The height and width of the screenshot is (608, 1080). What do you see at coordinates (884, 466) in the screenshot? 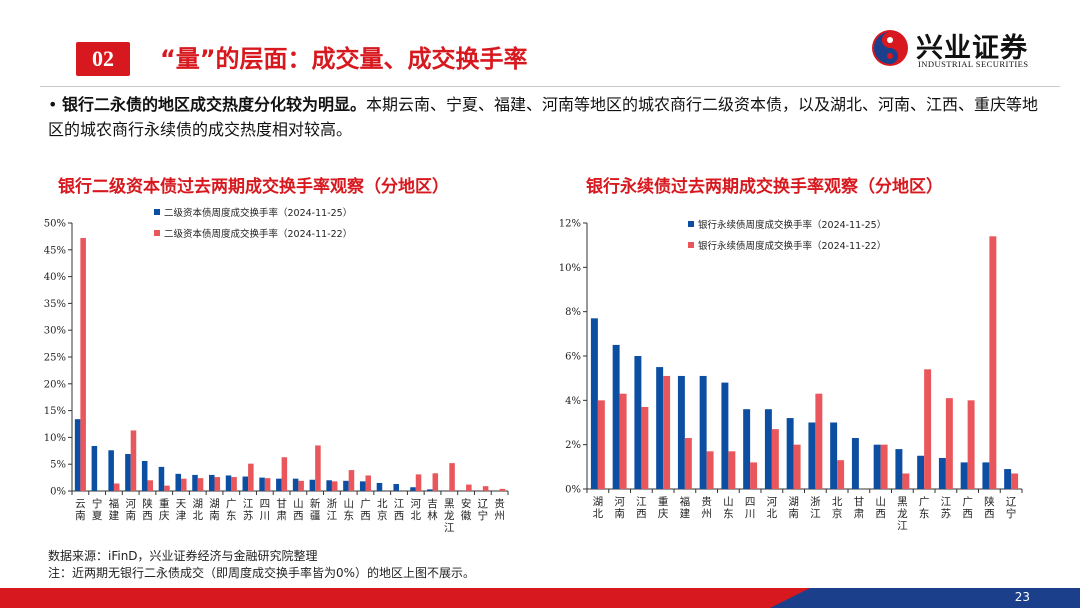
I see `bar-previous-山西` at bounding box center [884, 466].